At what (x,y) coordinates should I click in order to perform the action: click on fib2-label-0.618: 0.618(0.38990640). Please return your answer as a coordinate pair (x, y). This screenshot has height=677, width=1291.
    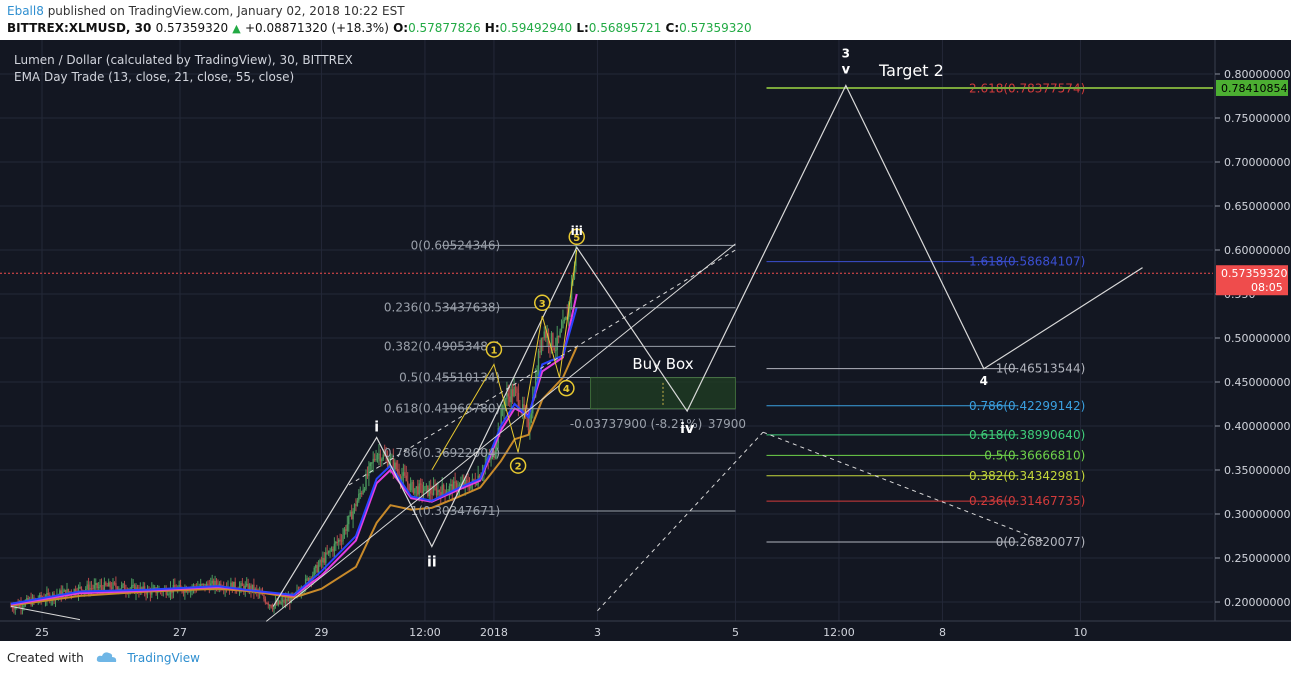
    Looking at the image, I should click on (1027, 435).